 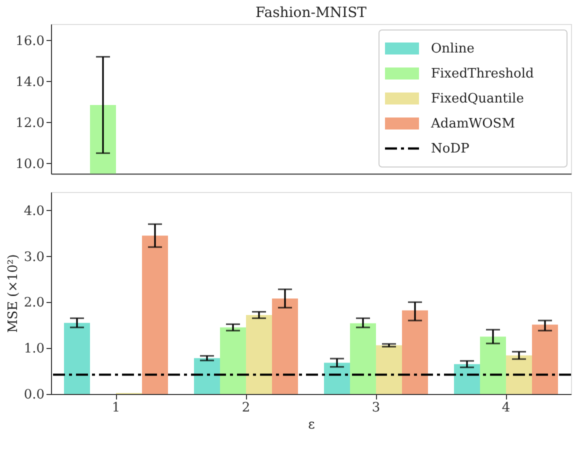 I want to click on y-axis-title: MSE (×10²), so click(x=13, y=293).